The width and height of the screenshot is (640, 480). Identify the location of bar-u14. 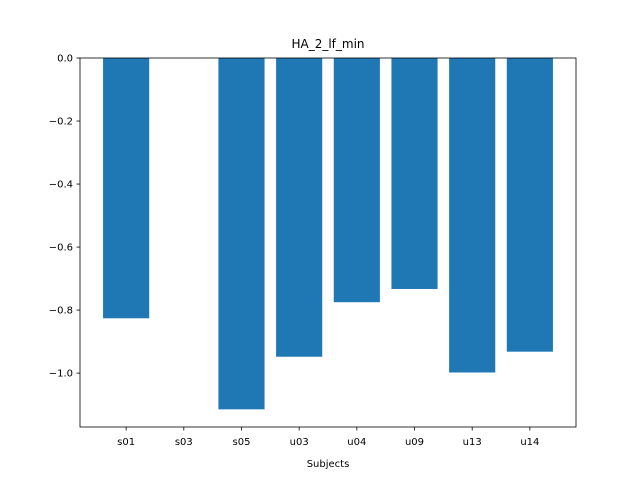
(529, 205).